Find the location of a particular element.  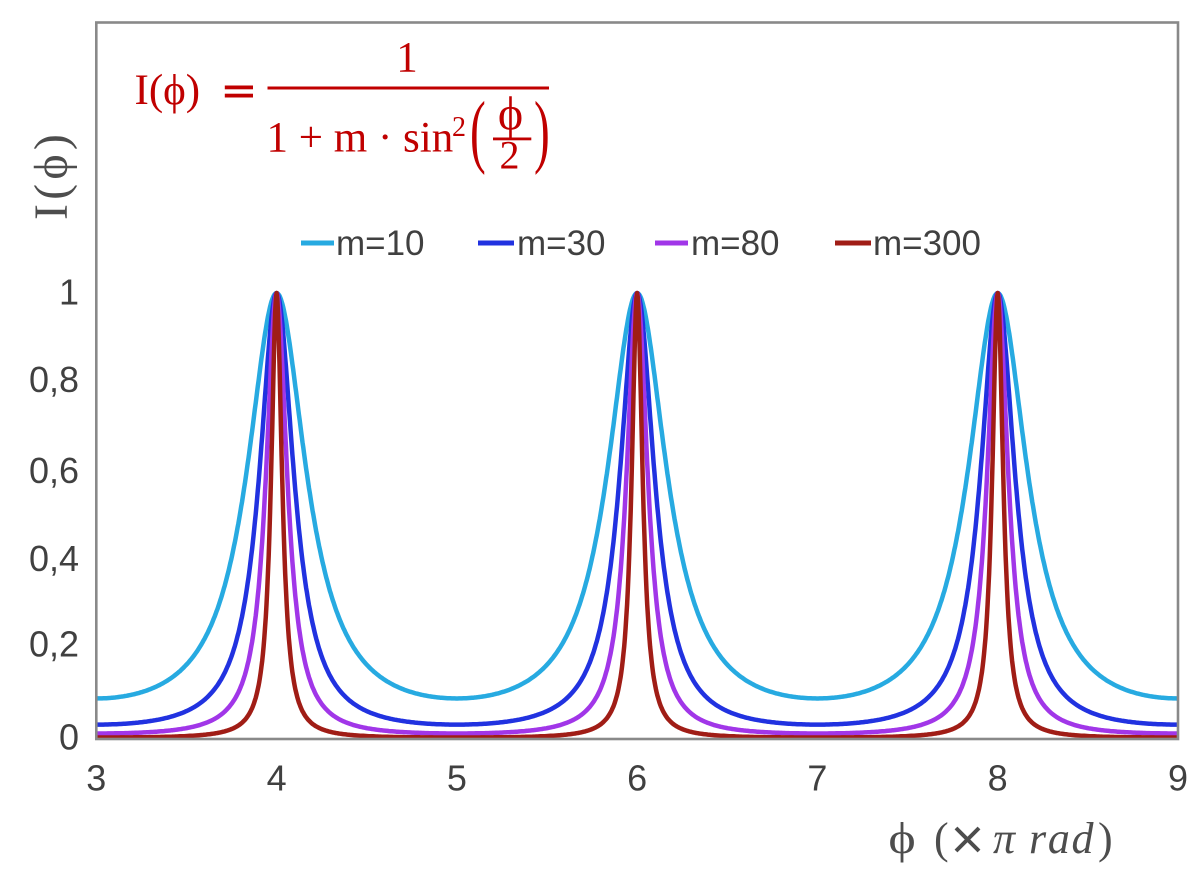

svg-text: 8 is located at coordinates (998, 778).